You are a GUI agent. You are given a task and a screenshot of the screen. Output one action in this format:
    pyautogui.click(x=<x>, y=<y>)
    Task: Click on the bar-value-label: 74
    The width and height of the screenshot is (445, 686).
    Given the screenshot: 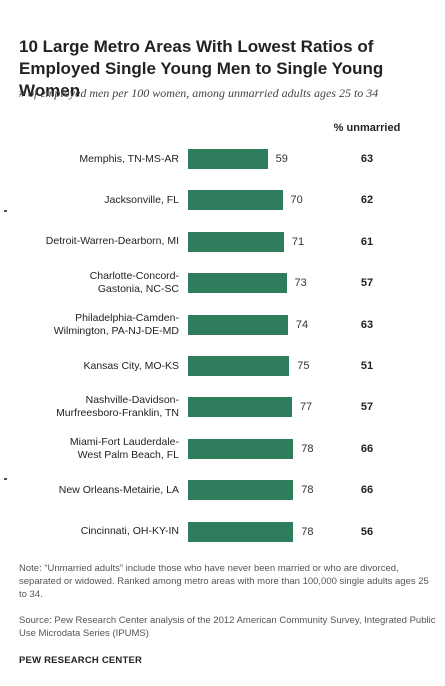 What is the action you would take?
    pyautogui.click(x=302, y=324)
    